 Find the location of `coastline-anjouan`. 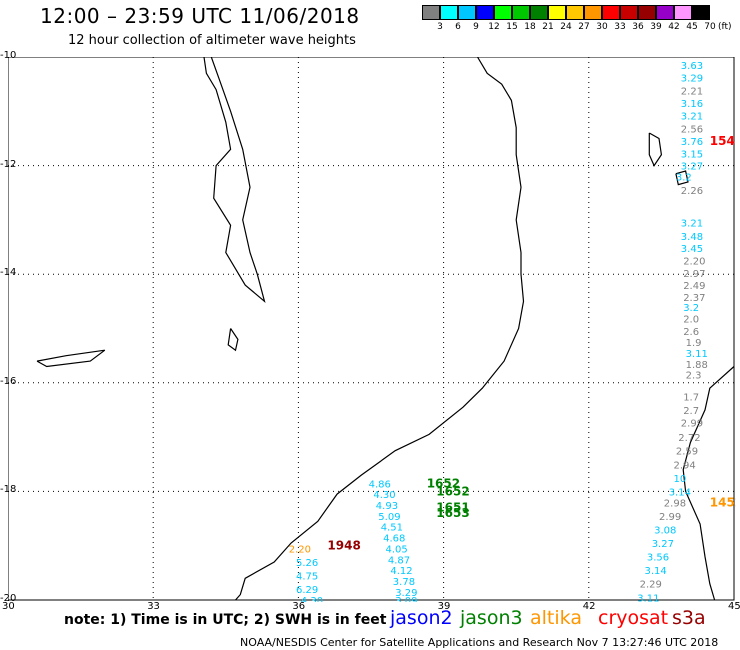

coastline-anjouan is located at coordinates (682, 178).